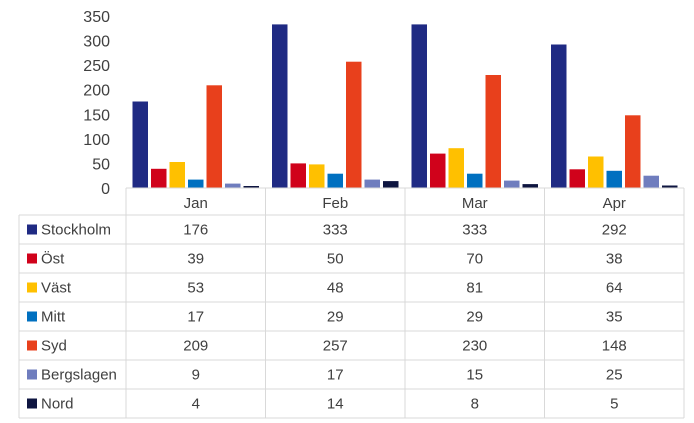 Image resolution: width=694 pixels, height=423 pixels. I want to click on bar-nord-jan, so click(251, 187).